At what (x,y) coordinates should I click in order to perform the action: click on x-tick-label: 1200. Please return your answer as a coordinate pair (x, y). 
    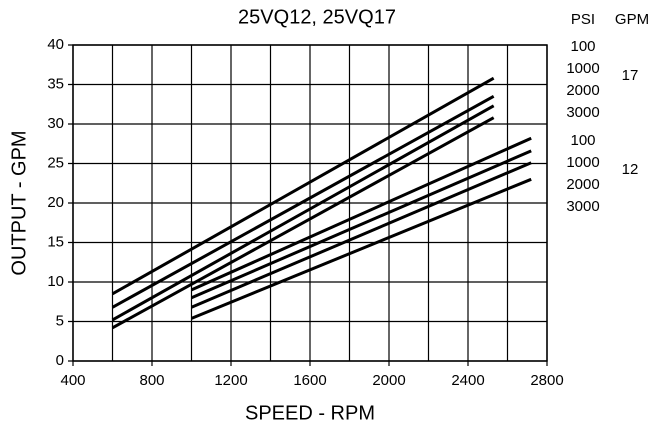
    Looking at the image, I should click on (230, 380).